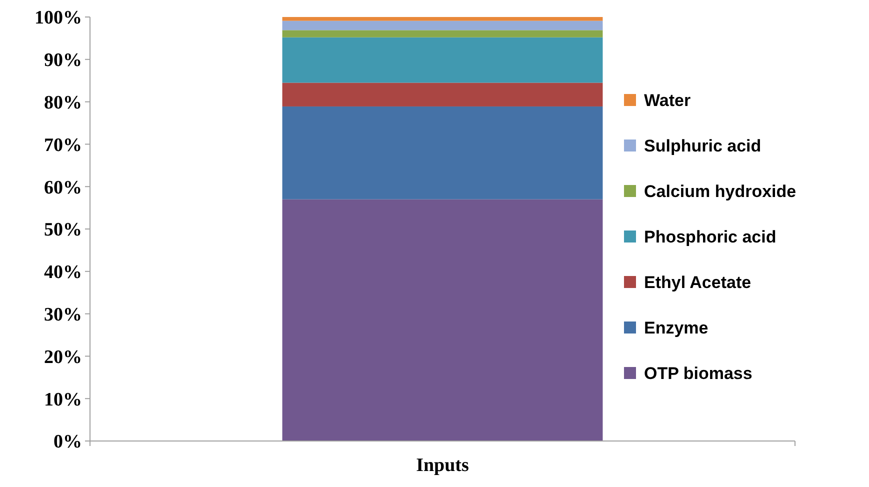 This screenshot has height=487, width=869. Describe the element at coordinates (63, 103) in the screenshot. I see `y-tick-label: 80%` at that location.